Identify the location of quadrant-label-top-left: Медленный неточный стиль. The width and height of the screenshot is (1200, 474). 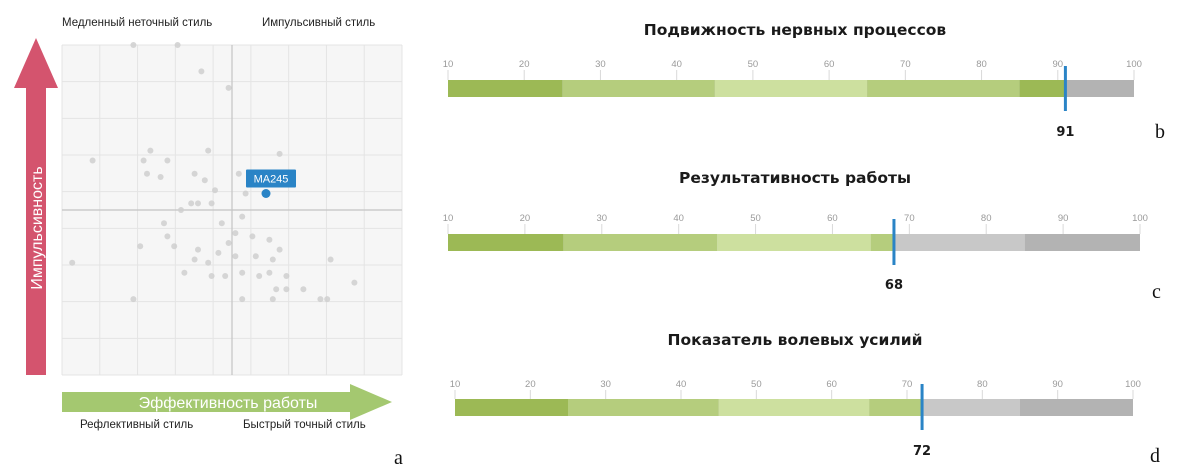
(137, 23).